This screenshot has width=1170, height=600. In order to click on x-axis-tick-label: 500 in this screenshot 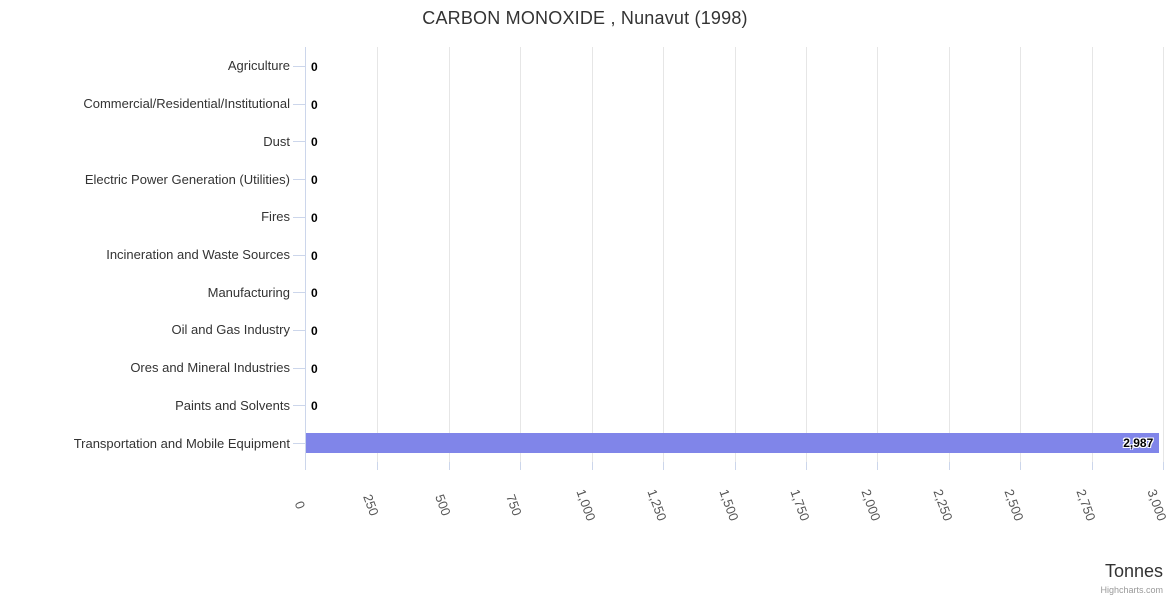, I will do `click(443, 505)`.